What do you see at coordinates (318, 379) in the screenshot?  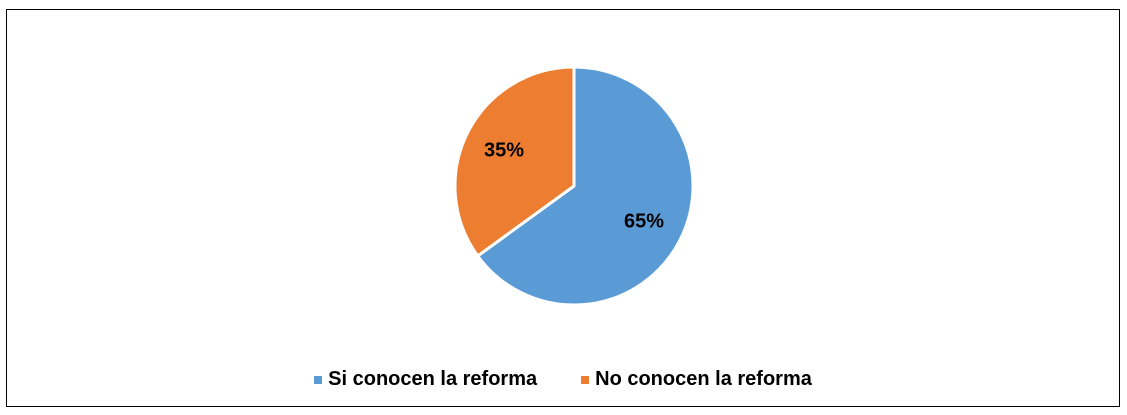 I see `legend-swatch-si-conocen` at bounding box center [318, 379].